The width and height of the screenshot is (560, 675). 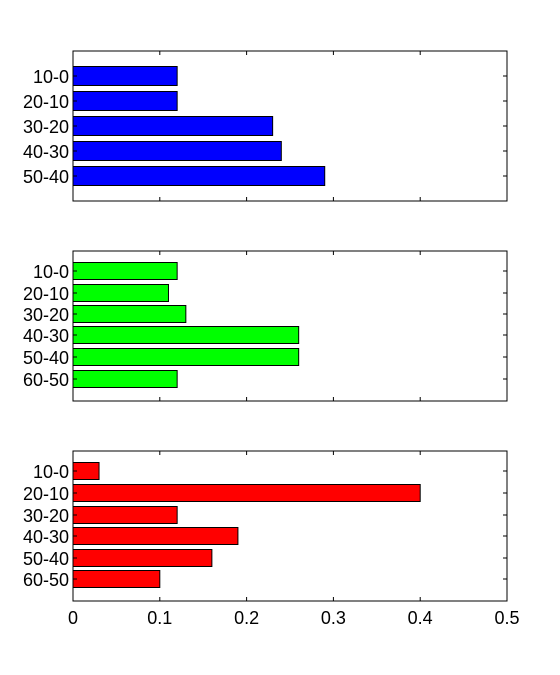 What do you see at coordinates (73, 618) in the screenshot?
I see `x-tick-label: 0` at bounding box center [73, 618].